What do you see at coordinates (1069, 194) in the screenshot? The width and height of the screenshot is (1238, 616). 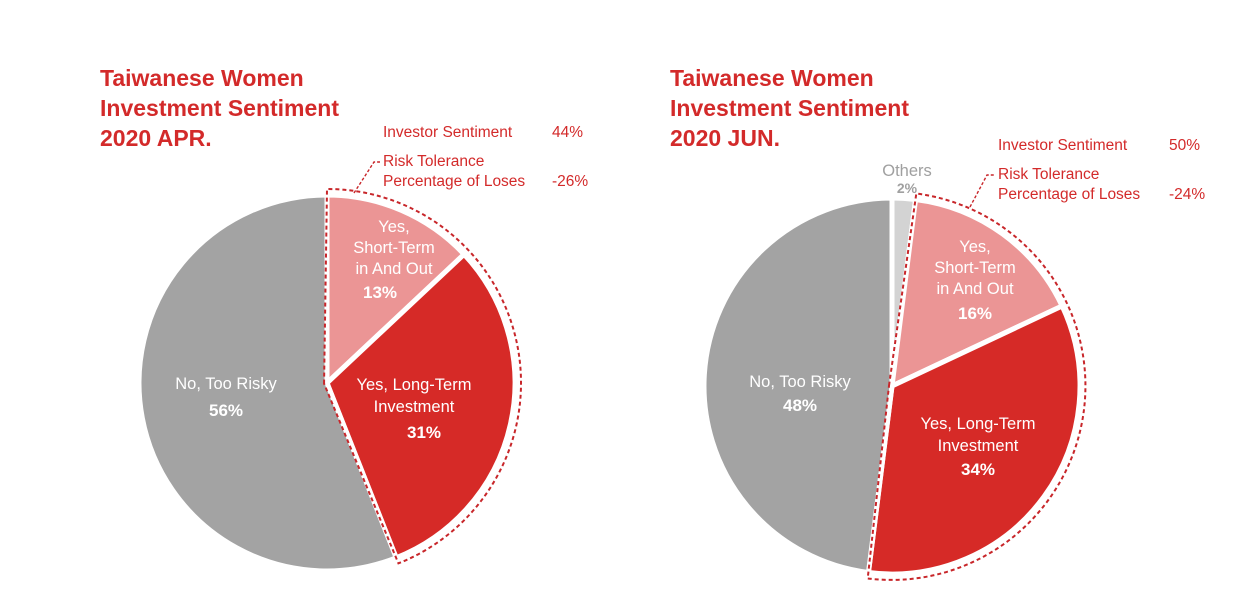 I see `chart-jun-risk-percentage-label: Percentage of Loses` at bounding box center [1069, 194].